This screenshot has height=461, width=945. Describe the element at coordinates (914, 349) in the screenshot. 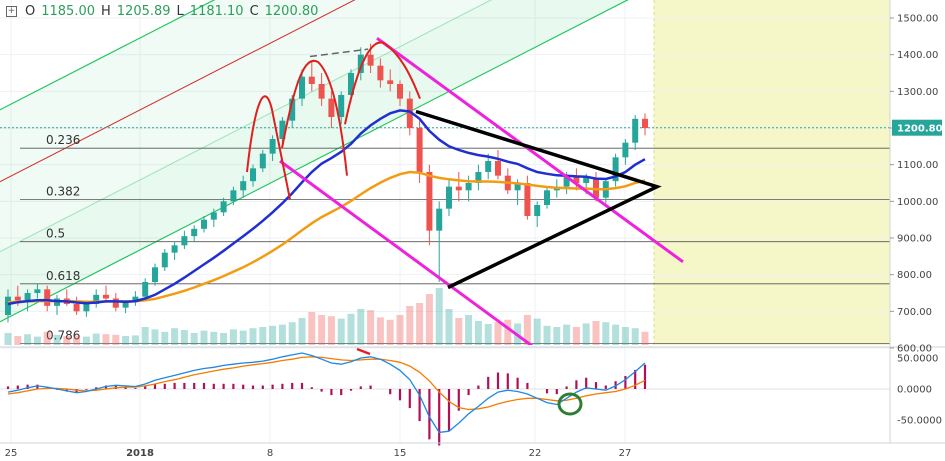

I see `price-tick-label: 600.00` at that location.